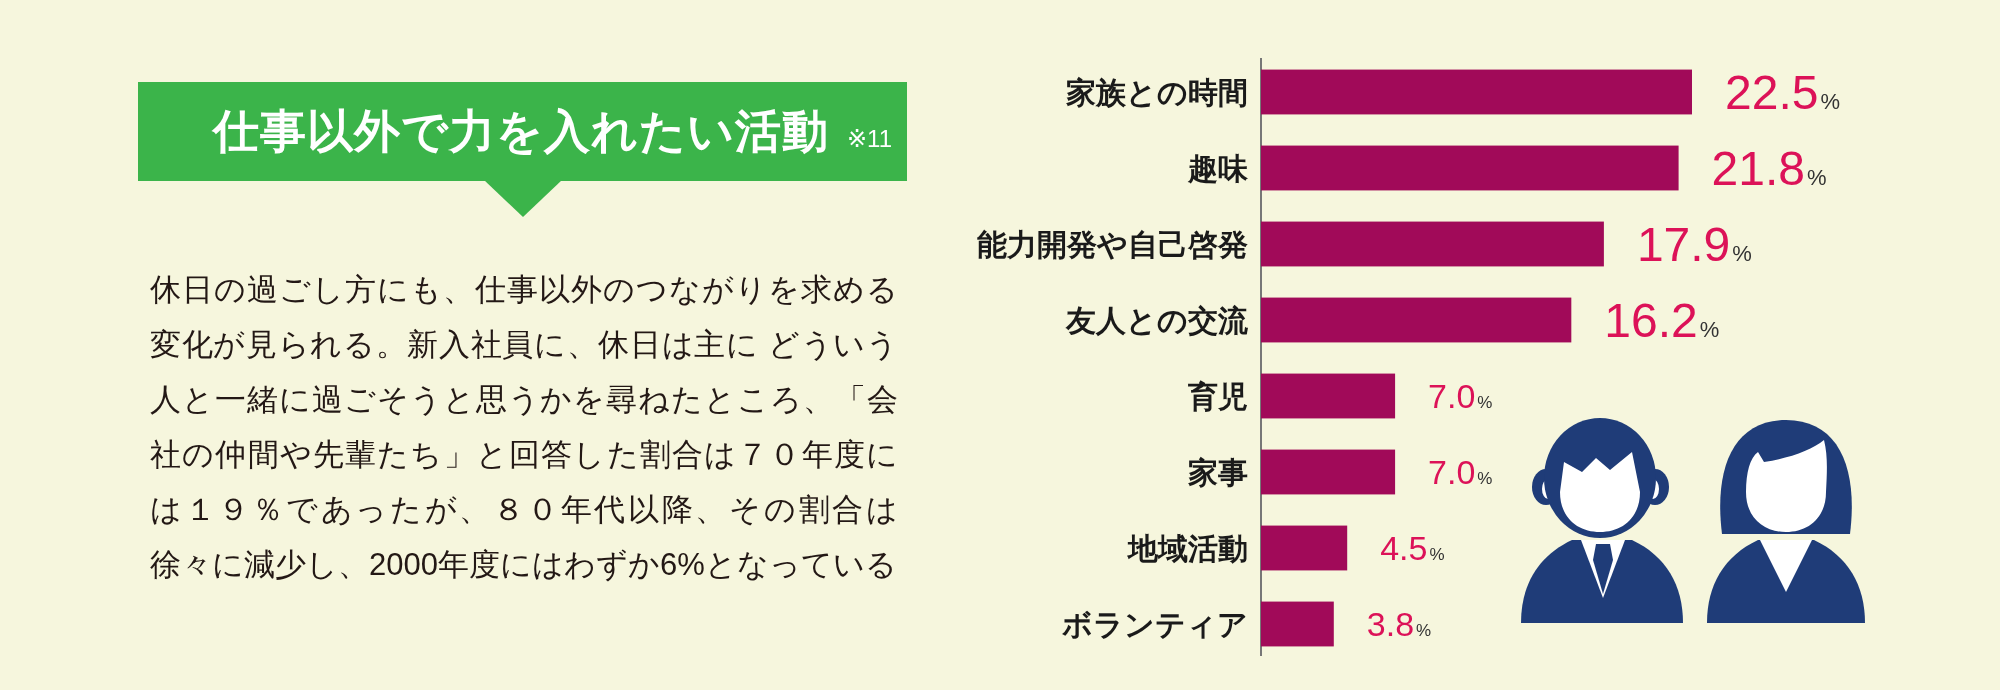 The image size is (2000, 690). Describe the element at coordinates (1187, 548) in the screenshot. I see `y-tick-label: 地域活動` at that location.